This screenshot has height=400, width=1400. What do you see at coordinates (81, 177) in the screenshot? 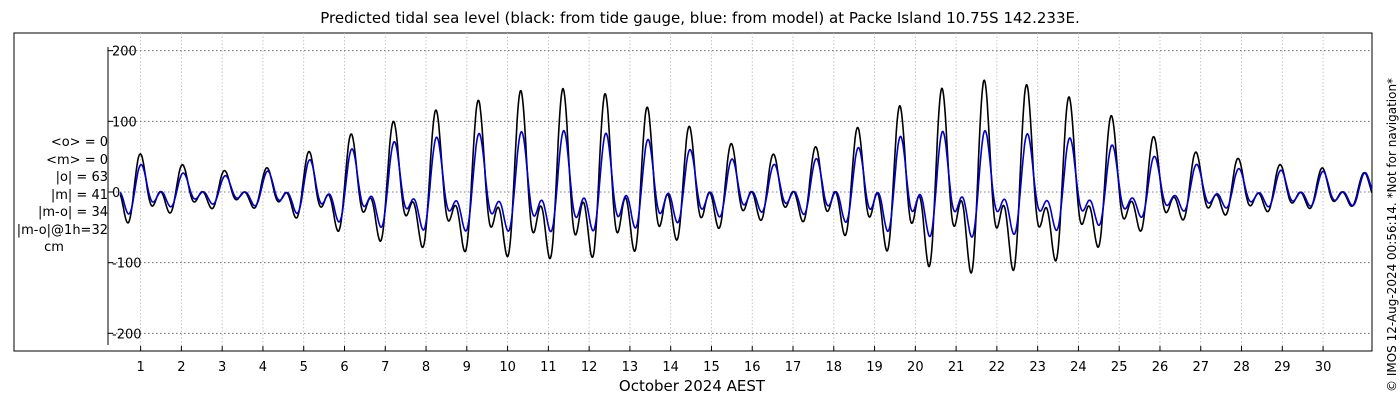
I see `stat-abs-observed: |o| = 63` at bounding box center [81, 177].